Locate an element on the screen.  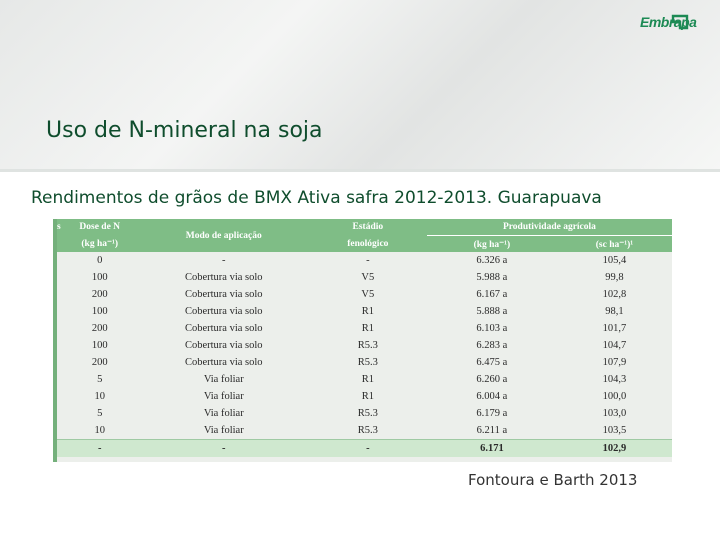
table-total-row: - - -6.171 102,9 is located at coordinates (364, 448).